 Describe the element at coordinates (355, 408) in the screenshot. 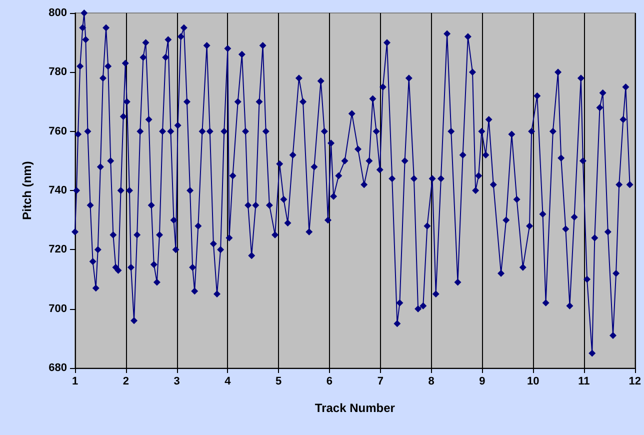

I see `x-axis-title: Track Number` at that location.